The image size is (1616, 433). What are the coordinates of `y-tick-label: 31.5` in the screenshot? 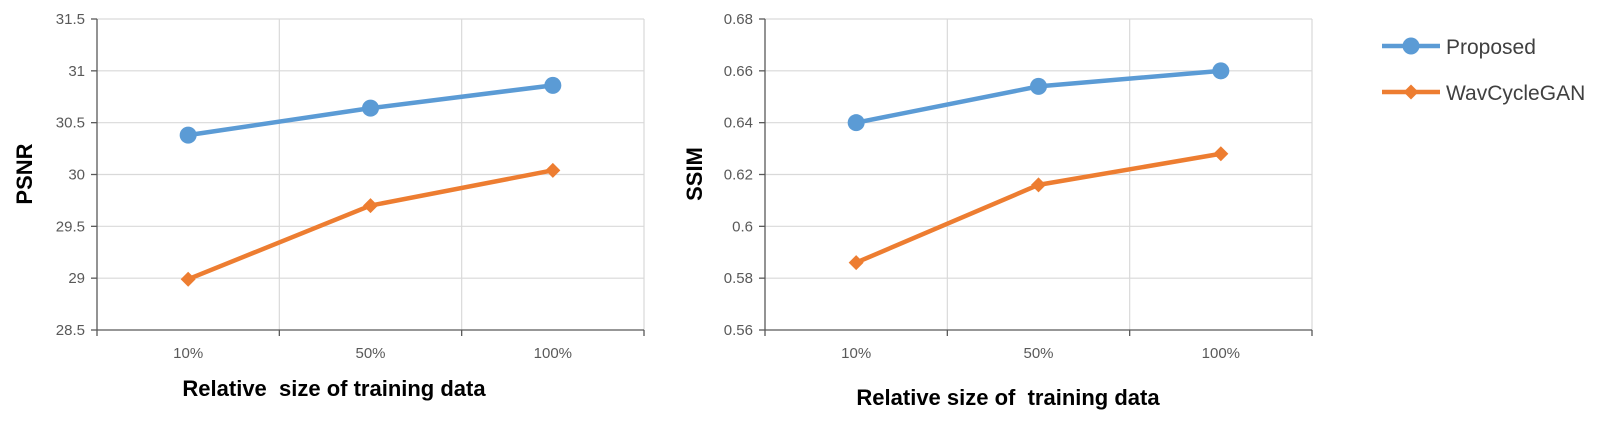 It's located at (70, 19).